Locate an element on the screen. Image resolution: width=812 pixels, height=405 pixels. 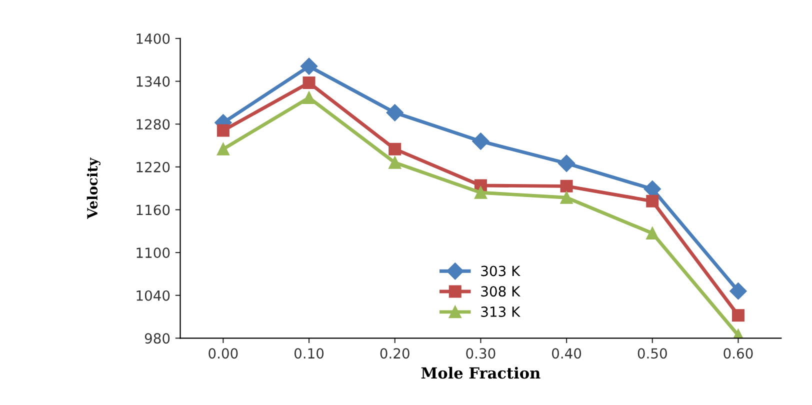
x-tick-label: 0.50 is located at coordinates (652, 353).